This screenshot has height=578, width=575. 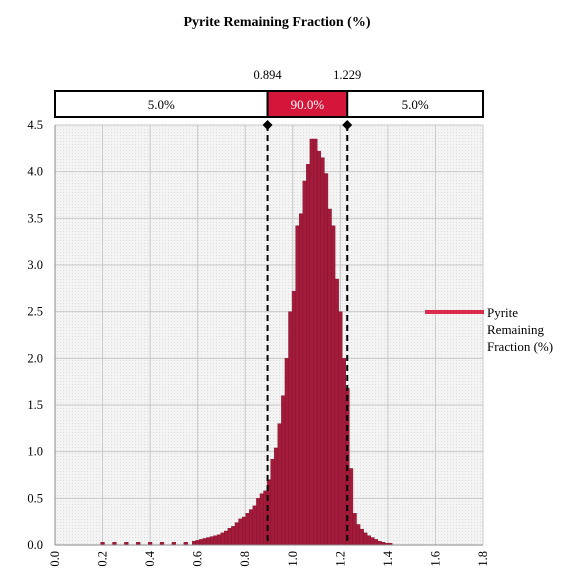 What do you see at coordinates (35, 358) in the screenshot?
I see `y-tick-label: 2.0` at bounding box center [35, 358].